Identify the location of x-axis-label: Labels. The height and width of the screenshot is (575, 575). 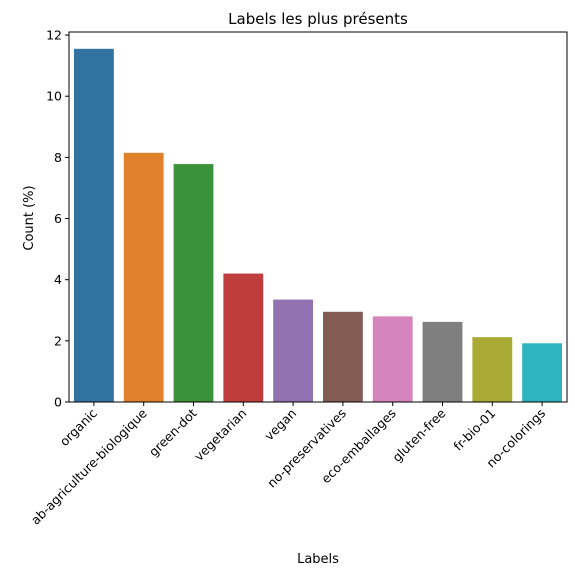
(318, 559).